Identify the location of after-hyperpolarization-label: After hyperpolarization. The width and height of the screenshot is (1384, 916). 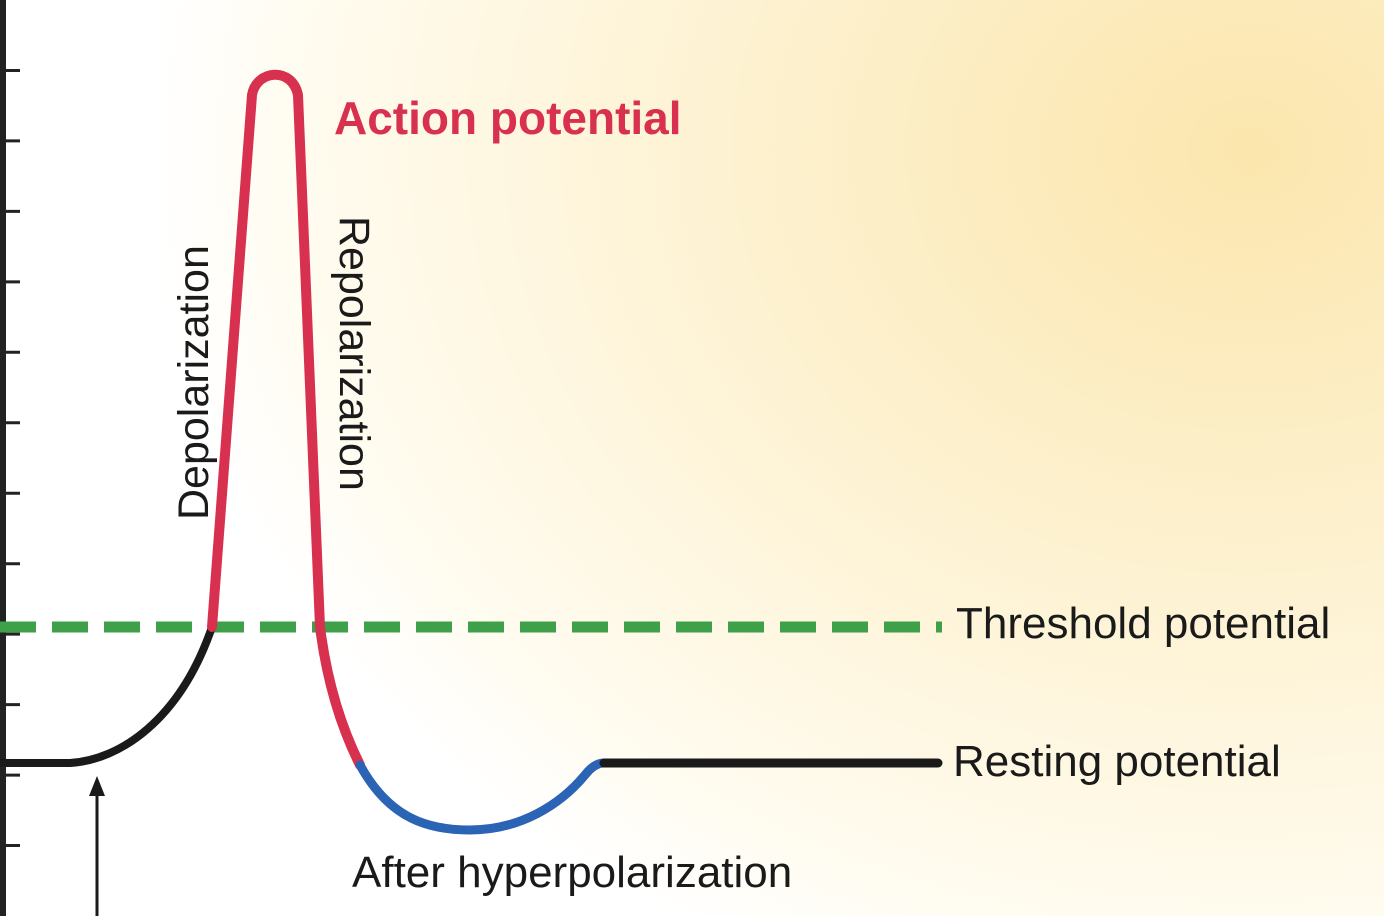
(572, 872).